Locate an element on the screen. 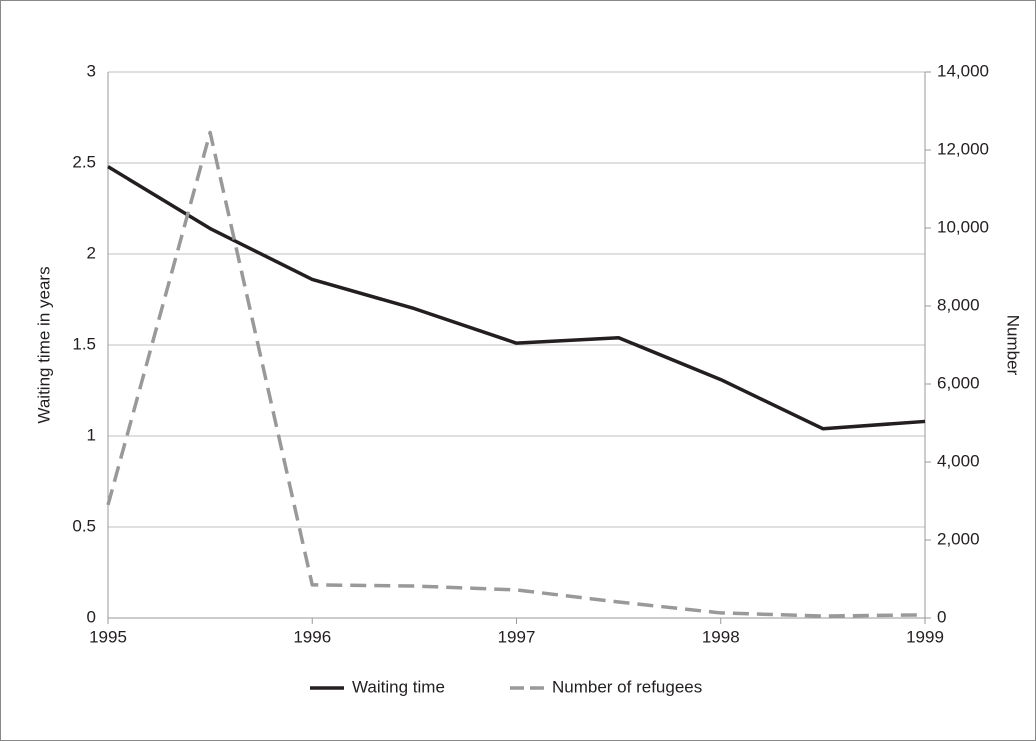 This screenshot has height=741, width=1036. y-tick-label: 2.5 is located at coordinates (84, 161).